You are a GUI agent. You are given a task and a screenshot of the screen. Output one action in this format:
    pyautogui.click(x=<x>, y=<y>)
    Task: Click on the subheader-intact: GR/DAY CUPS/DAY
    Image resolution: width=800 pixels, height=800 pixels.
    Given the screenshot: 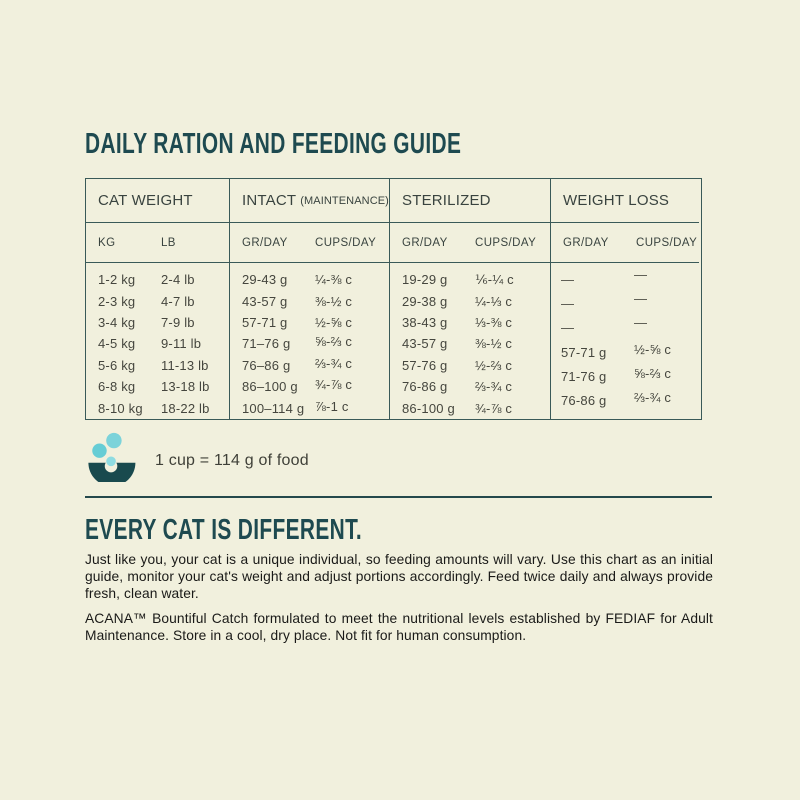 What is the action you would take?
    pyautogui.click(x=309, y=242)
    